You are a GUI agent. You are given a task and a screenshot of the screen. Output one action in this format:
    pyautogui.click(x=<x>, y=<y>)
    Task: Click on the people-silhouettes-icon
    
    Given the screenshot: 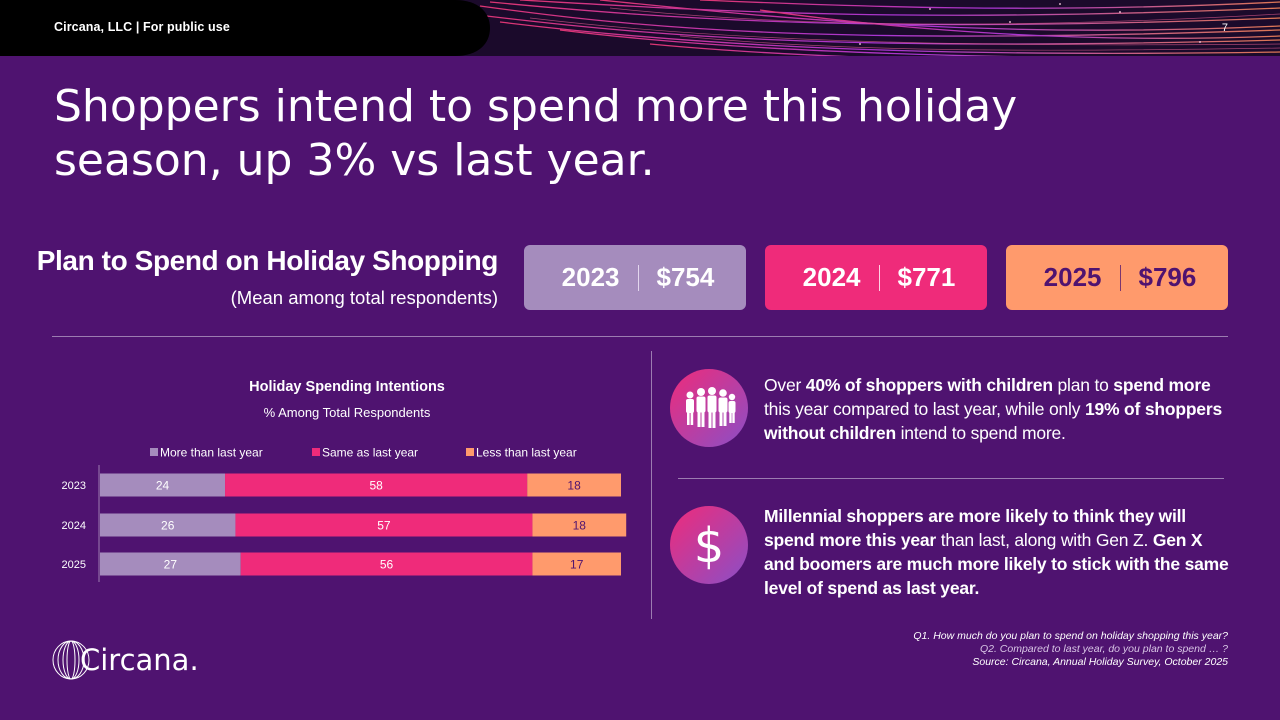 What is the action you would take?
    pyautogui.click(x=709, y=408)
    